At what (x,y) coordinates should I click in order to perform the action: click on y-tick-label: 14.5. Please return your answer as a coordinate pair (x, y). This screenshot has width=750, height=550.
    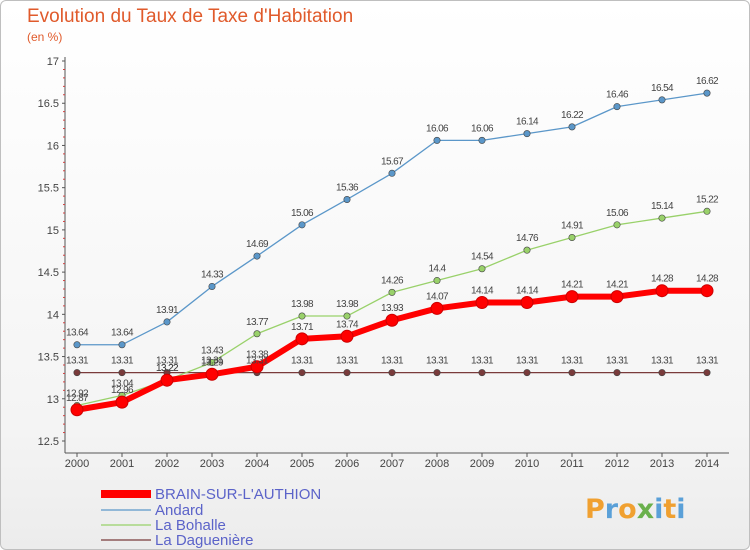
    Looking at the image, I should click on (48, 273).